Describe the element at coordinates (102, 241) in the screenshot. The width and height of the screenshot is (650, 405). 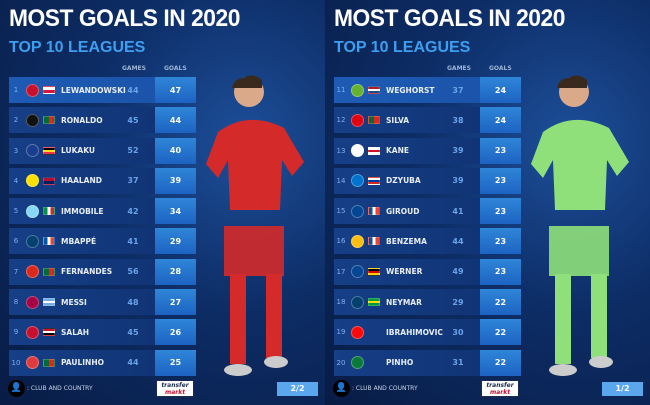
I see `table-row: 6 MBAPPÉ 41 29` at that location.